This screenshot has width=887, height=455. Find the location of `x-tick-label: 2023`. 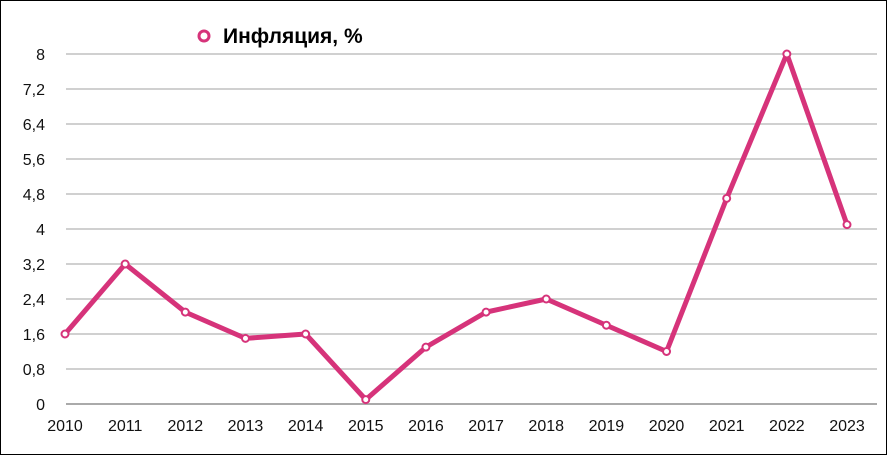

x-tick-label: 2023 is located at coordinates (847, 426).